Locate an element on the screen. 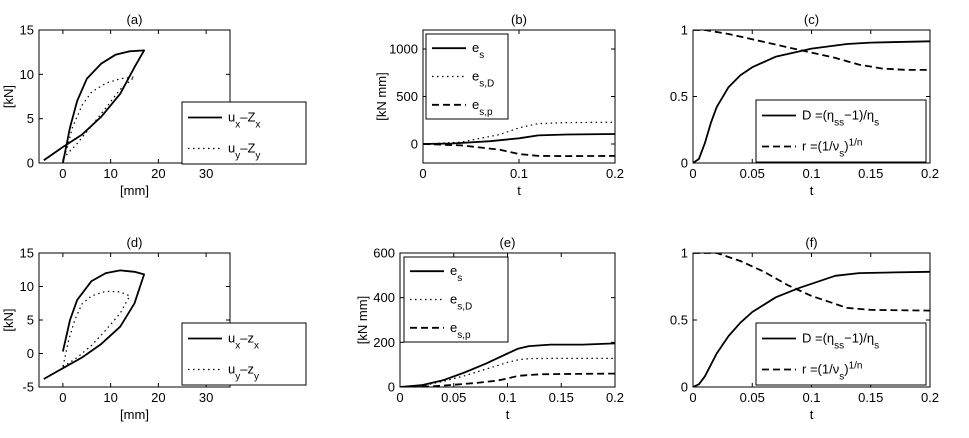 The width and height of the screenshot is (969, 438). legend-label-subscript: s,D is located at coordinates (464, 306).